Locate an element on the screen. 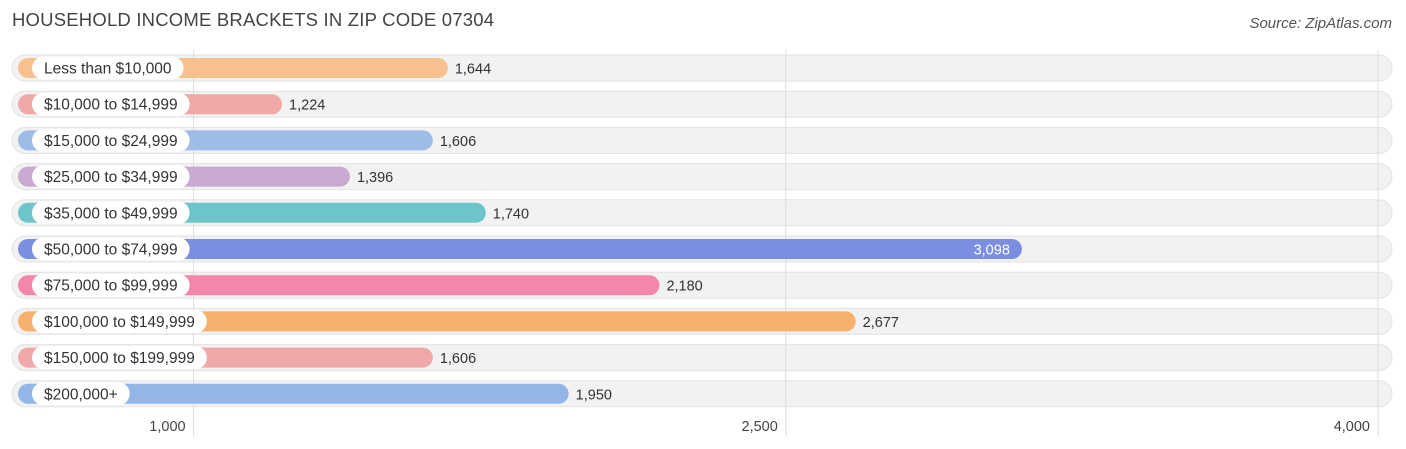  category-label: $15,000 to $24,999 is located at coordinates (111, 141).